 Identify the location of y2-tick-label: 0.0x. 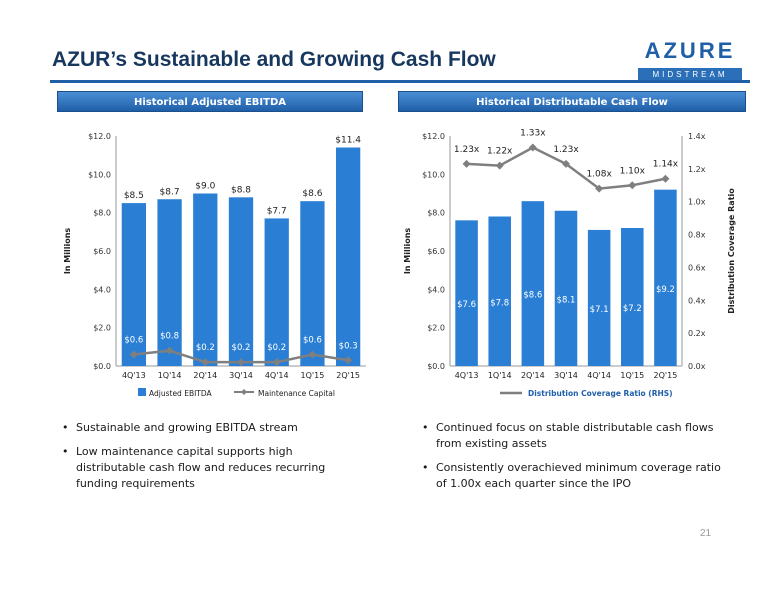
(697, 366).